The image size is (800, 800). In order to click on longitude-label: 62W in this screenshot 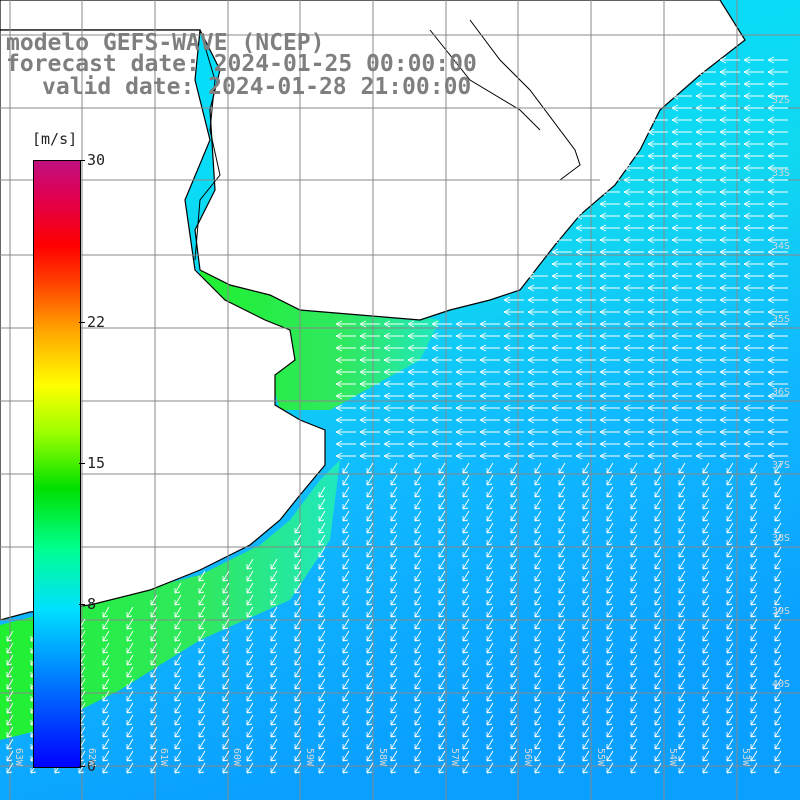, I will do `click(91, 757)`.